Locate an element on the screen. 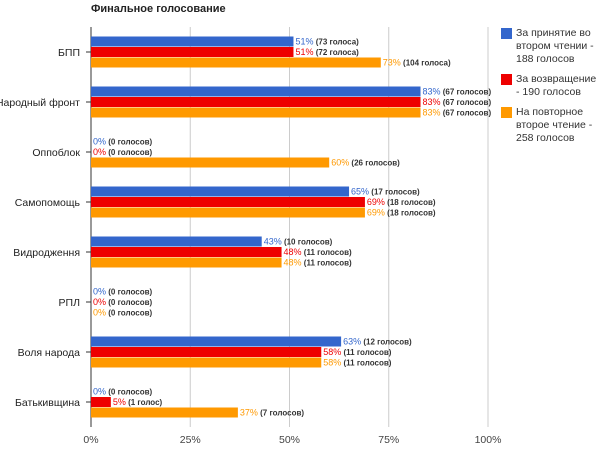 Image resolution: width=600 pixels, height=450 pixels. category-label: Воля народа is located at coordinates (49, 353).